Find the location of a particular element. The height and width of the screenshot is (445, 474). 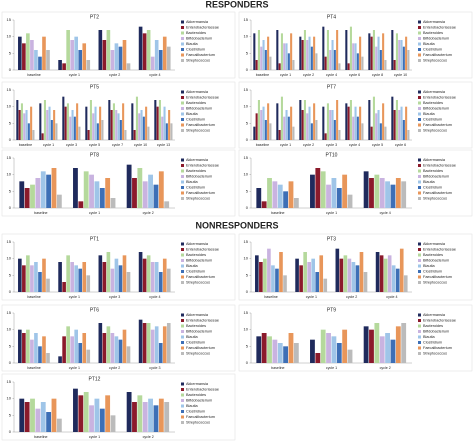

legend-label: Streptococcus is located at coordinates (198, 354).